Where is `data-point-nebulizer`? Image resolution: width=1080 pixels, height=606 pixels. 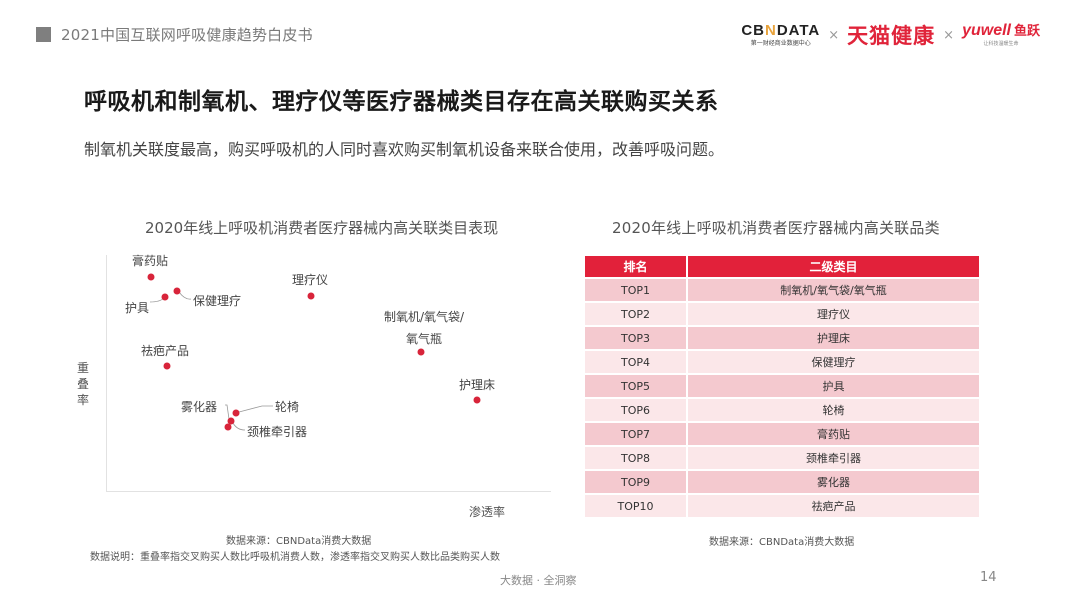
data-point-nebulizer is located at coordinates (231, 421).